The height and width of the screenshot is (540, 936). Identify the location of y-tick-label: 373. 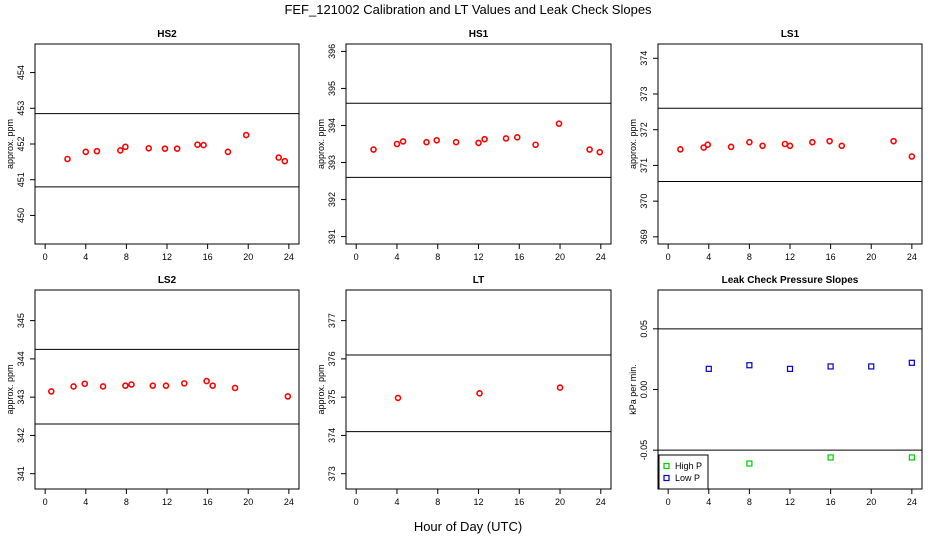
(332, 473).